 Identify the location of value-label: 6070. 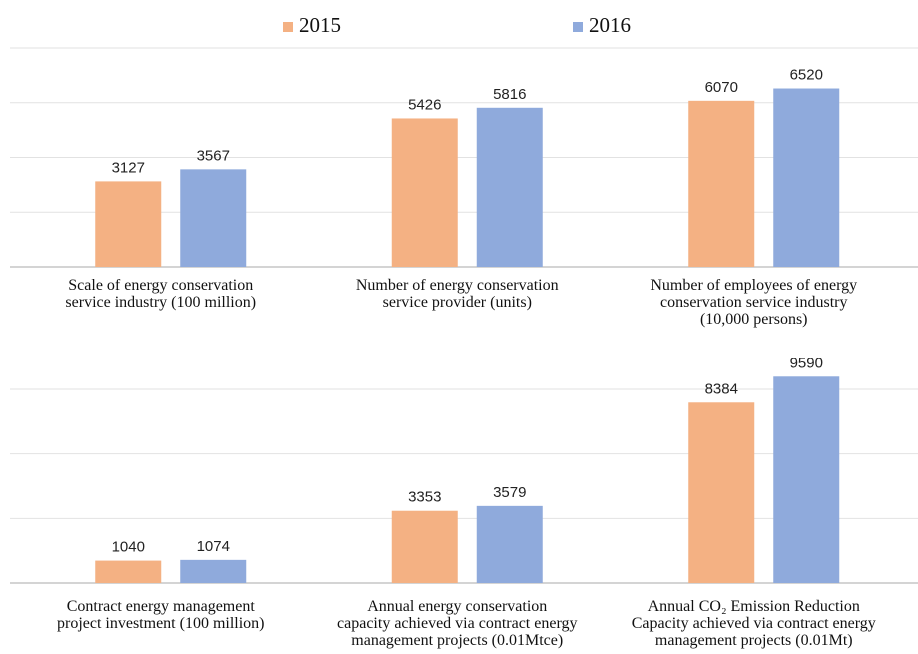
(721, 87).